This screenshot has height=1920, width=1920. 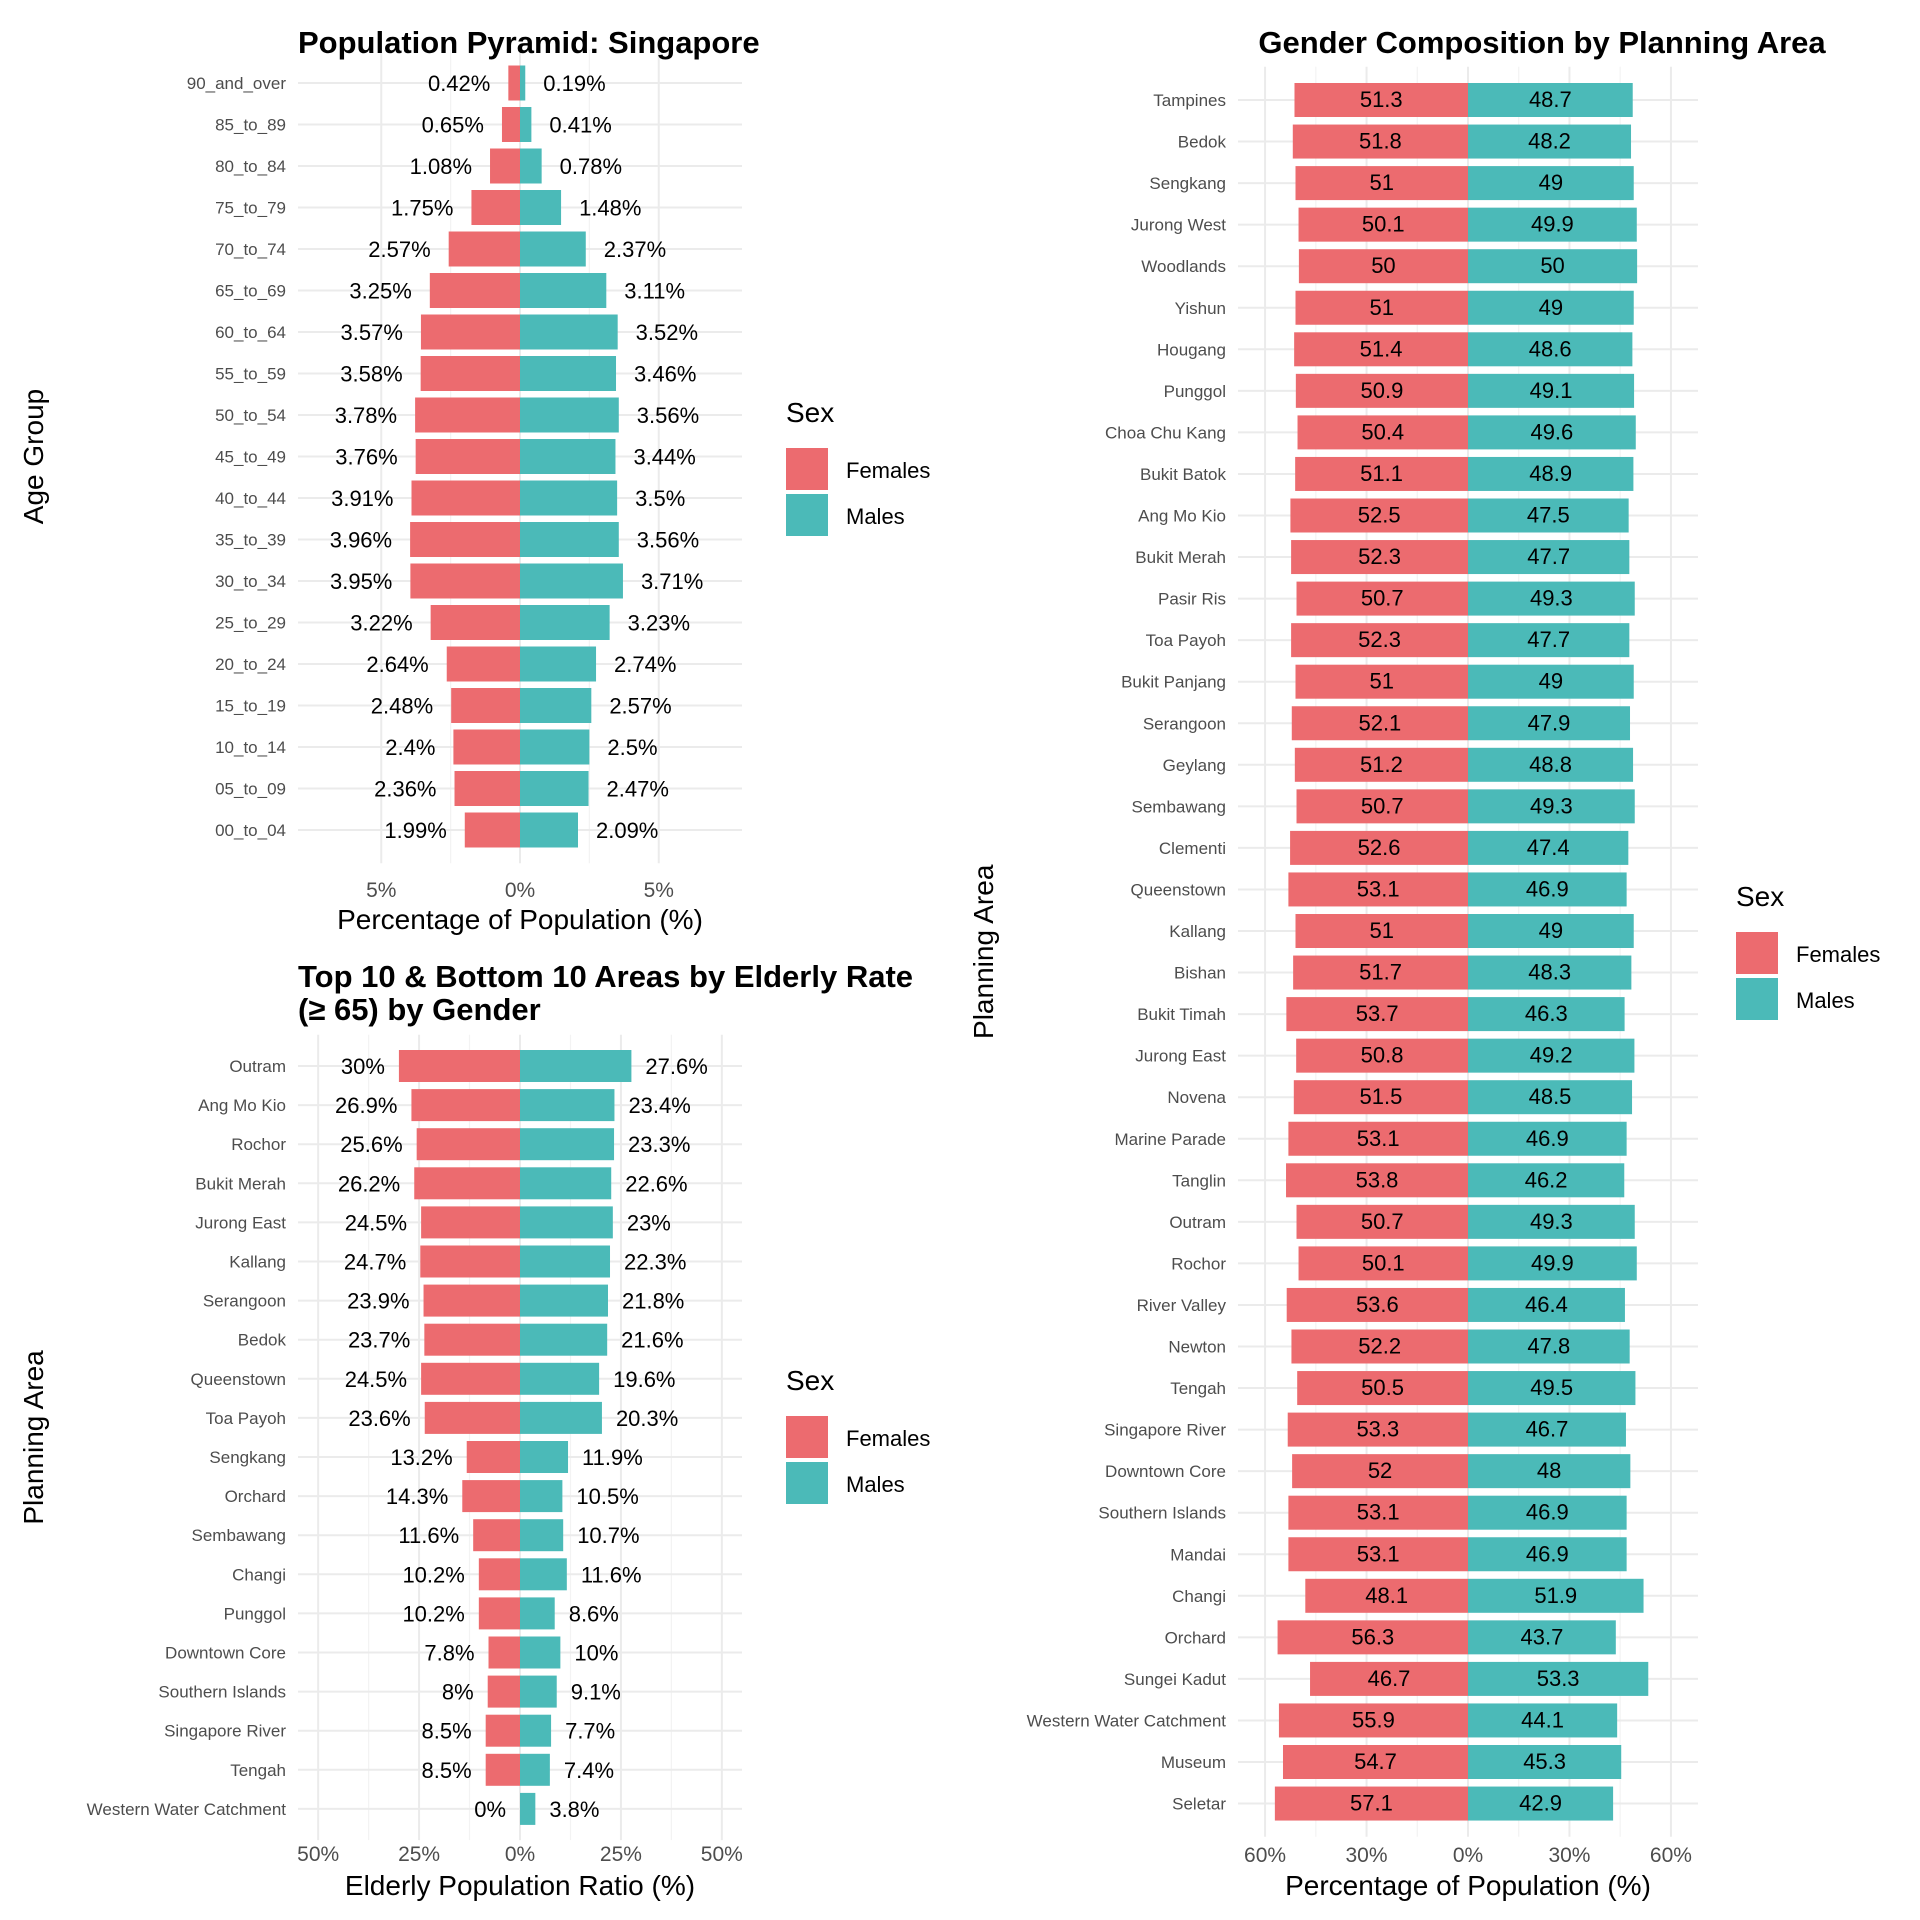 What do you see at coordinates (397, 664) in the screenshot?
I see `female-value-label: 2.64%` at bounding box center [397, 664].